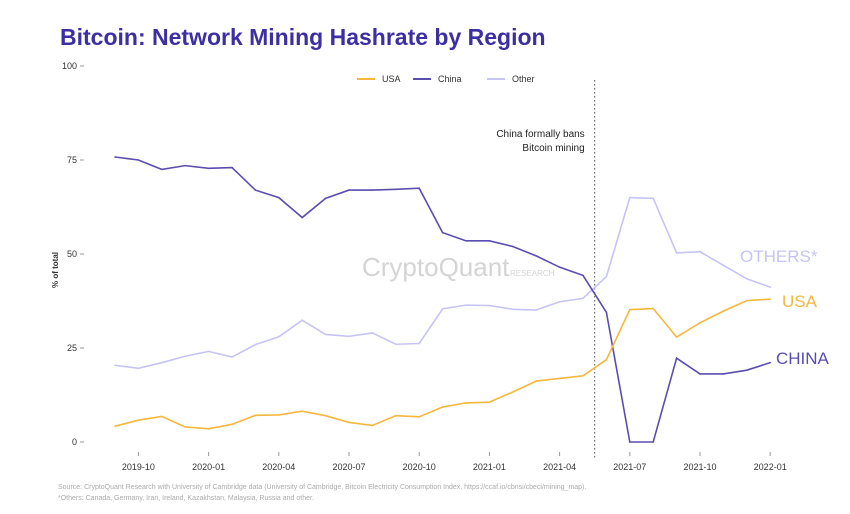 The width and height of the screenshot is (850, 514). I want to click on annotation-text: Bitcoin mining, so click(553, 148).